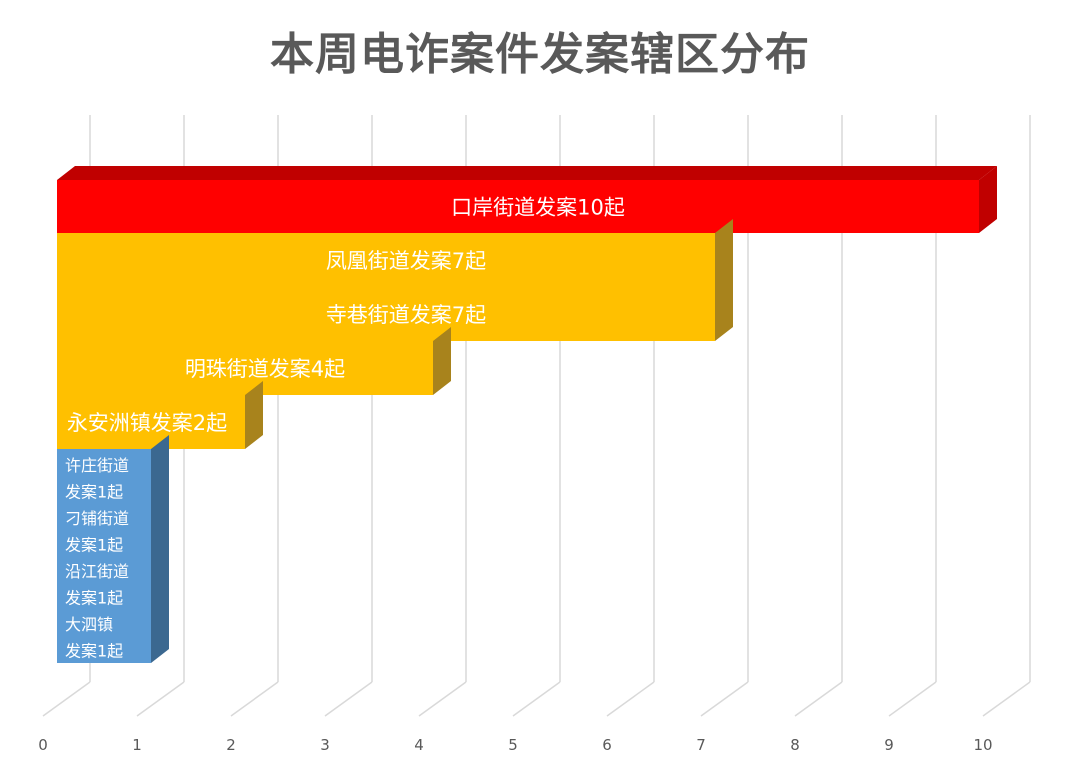  Describe the element at coordinates (94, 598) in the screenshot. I see `bar-label-4-5: 发案1起` at that location.